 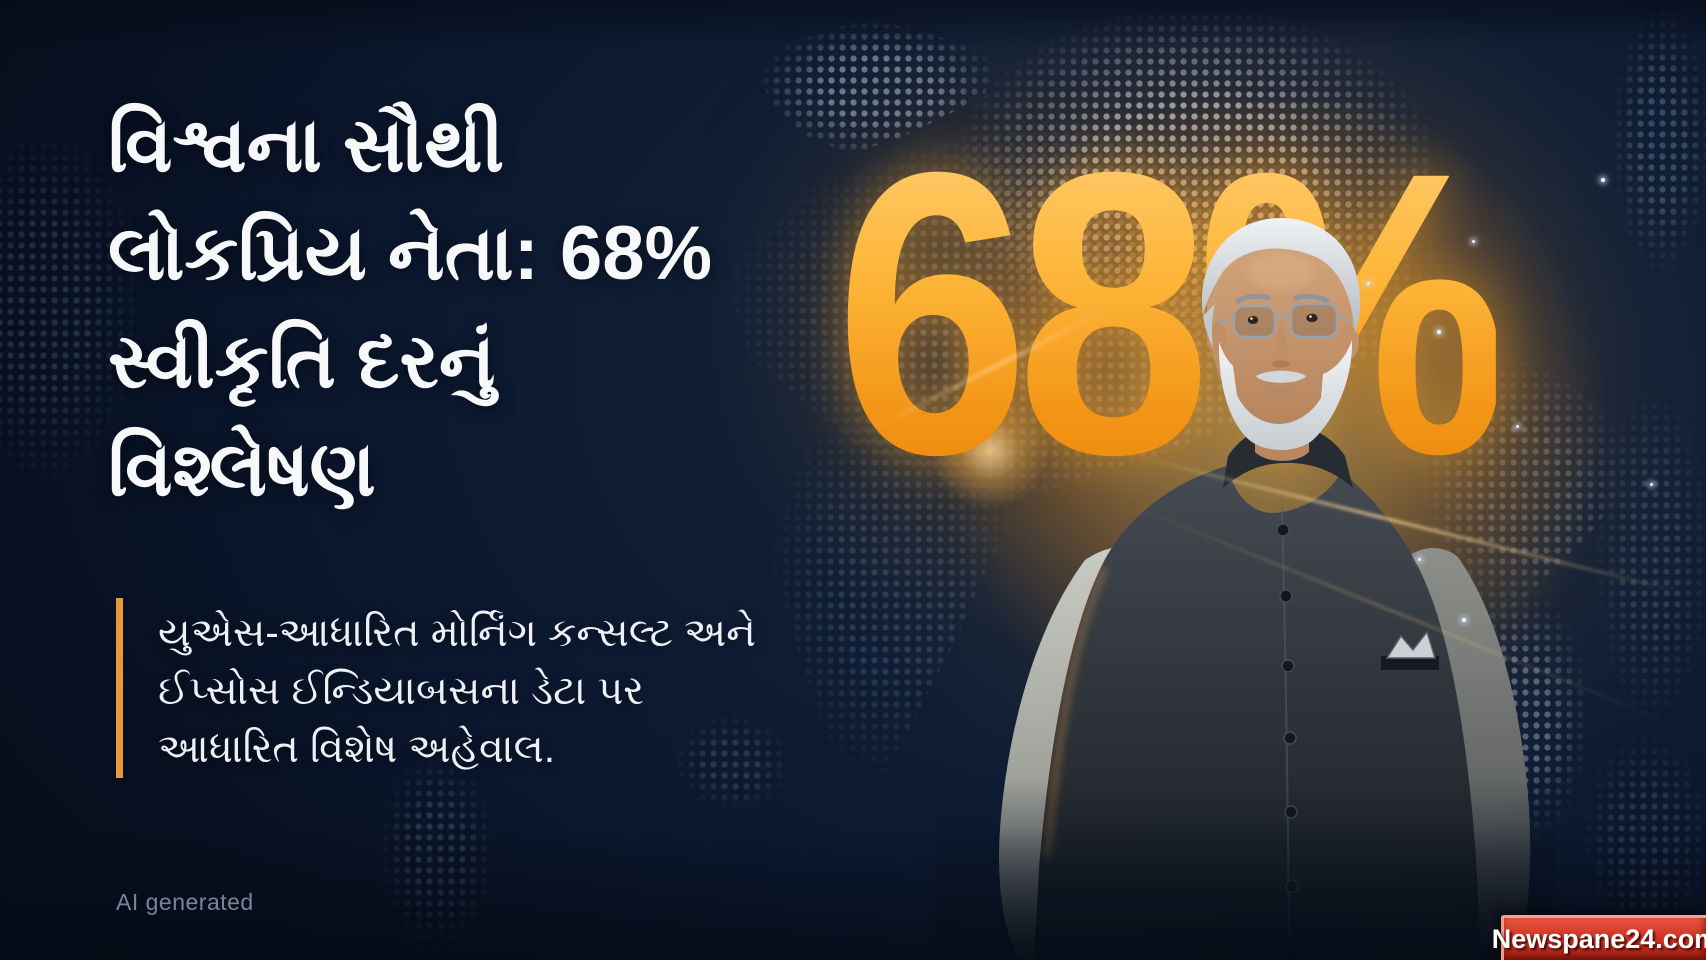 What do you see at coordinates (457, 633) in the screenshot?
I see `subheadline-line: યુએસ-આધારિત મોર્નિંગ કન્સલ્ટ અને` at bounding box center [457, 633].